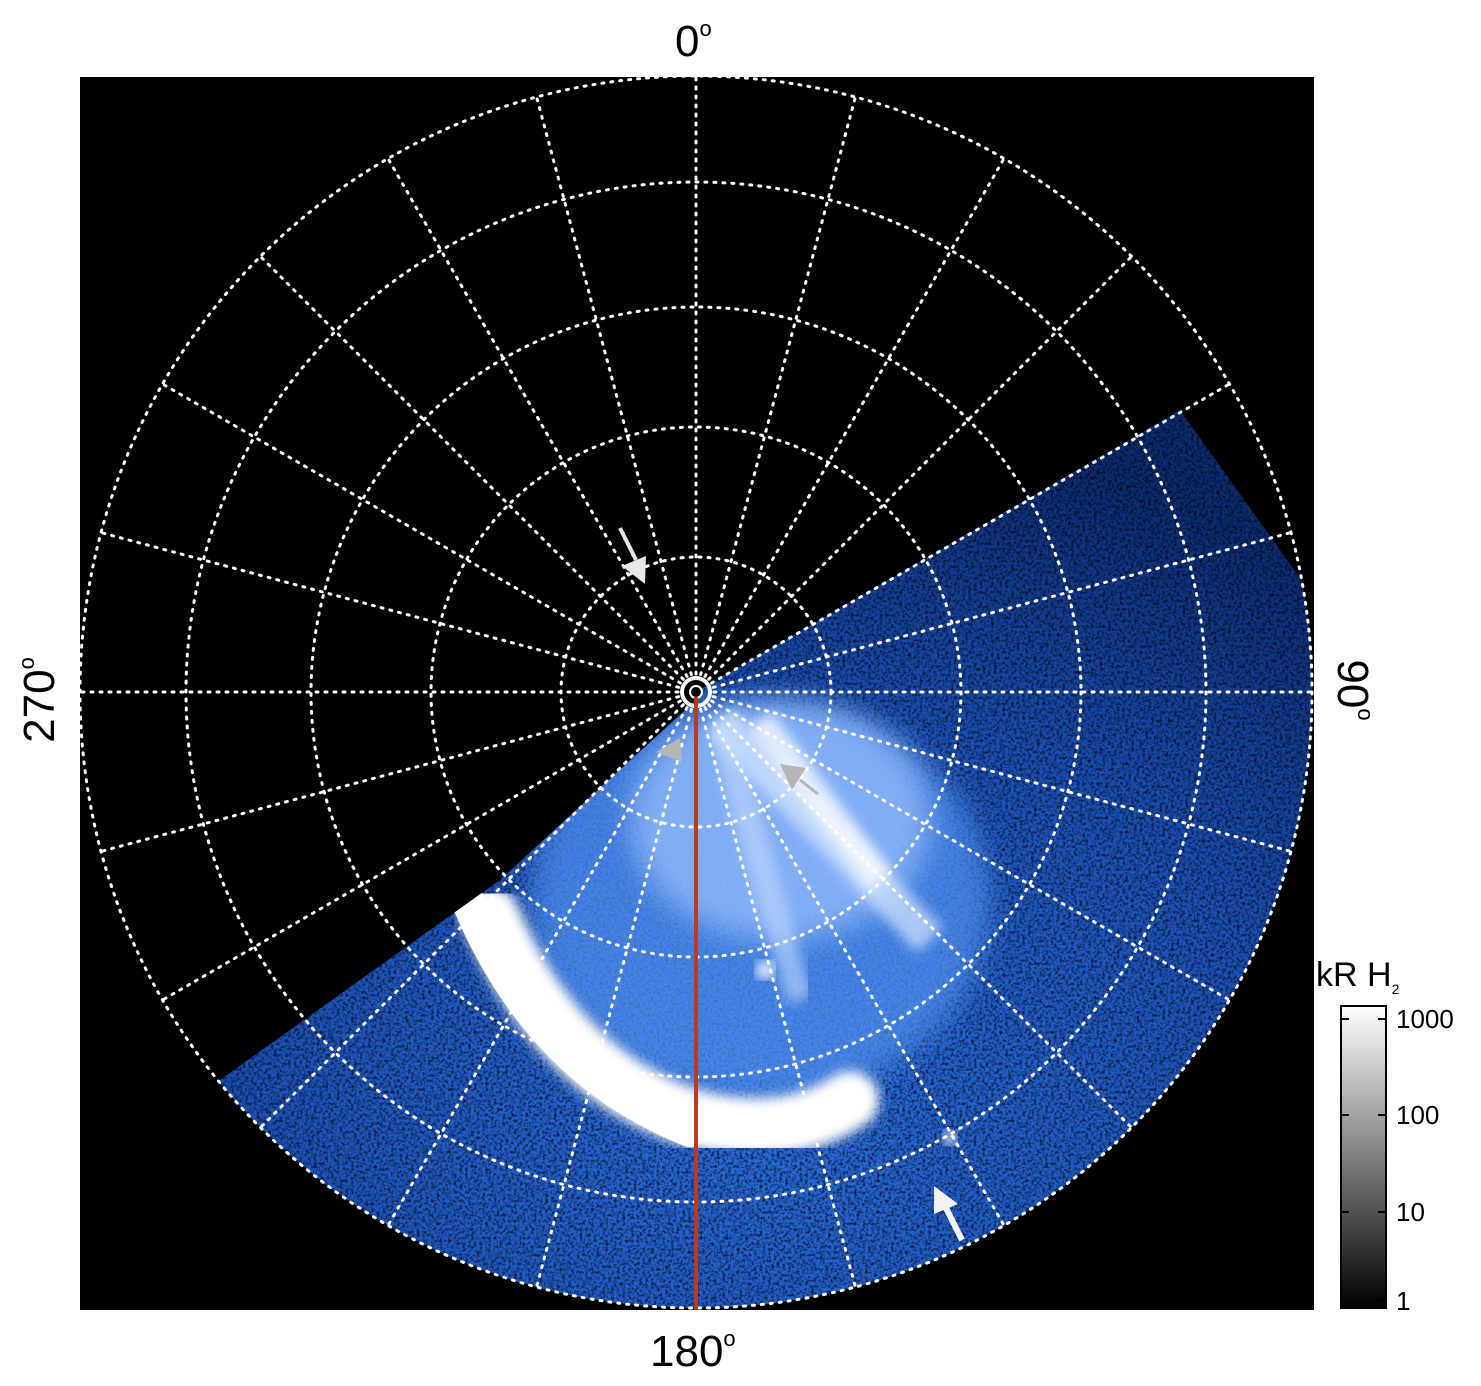 The width and height of the screenshot is (1481, 1386). Describe the element at coordinates (1403, 1301) in the screenshot. I see `colorbar-tick-label: 1` at that location.